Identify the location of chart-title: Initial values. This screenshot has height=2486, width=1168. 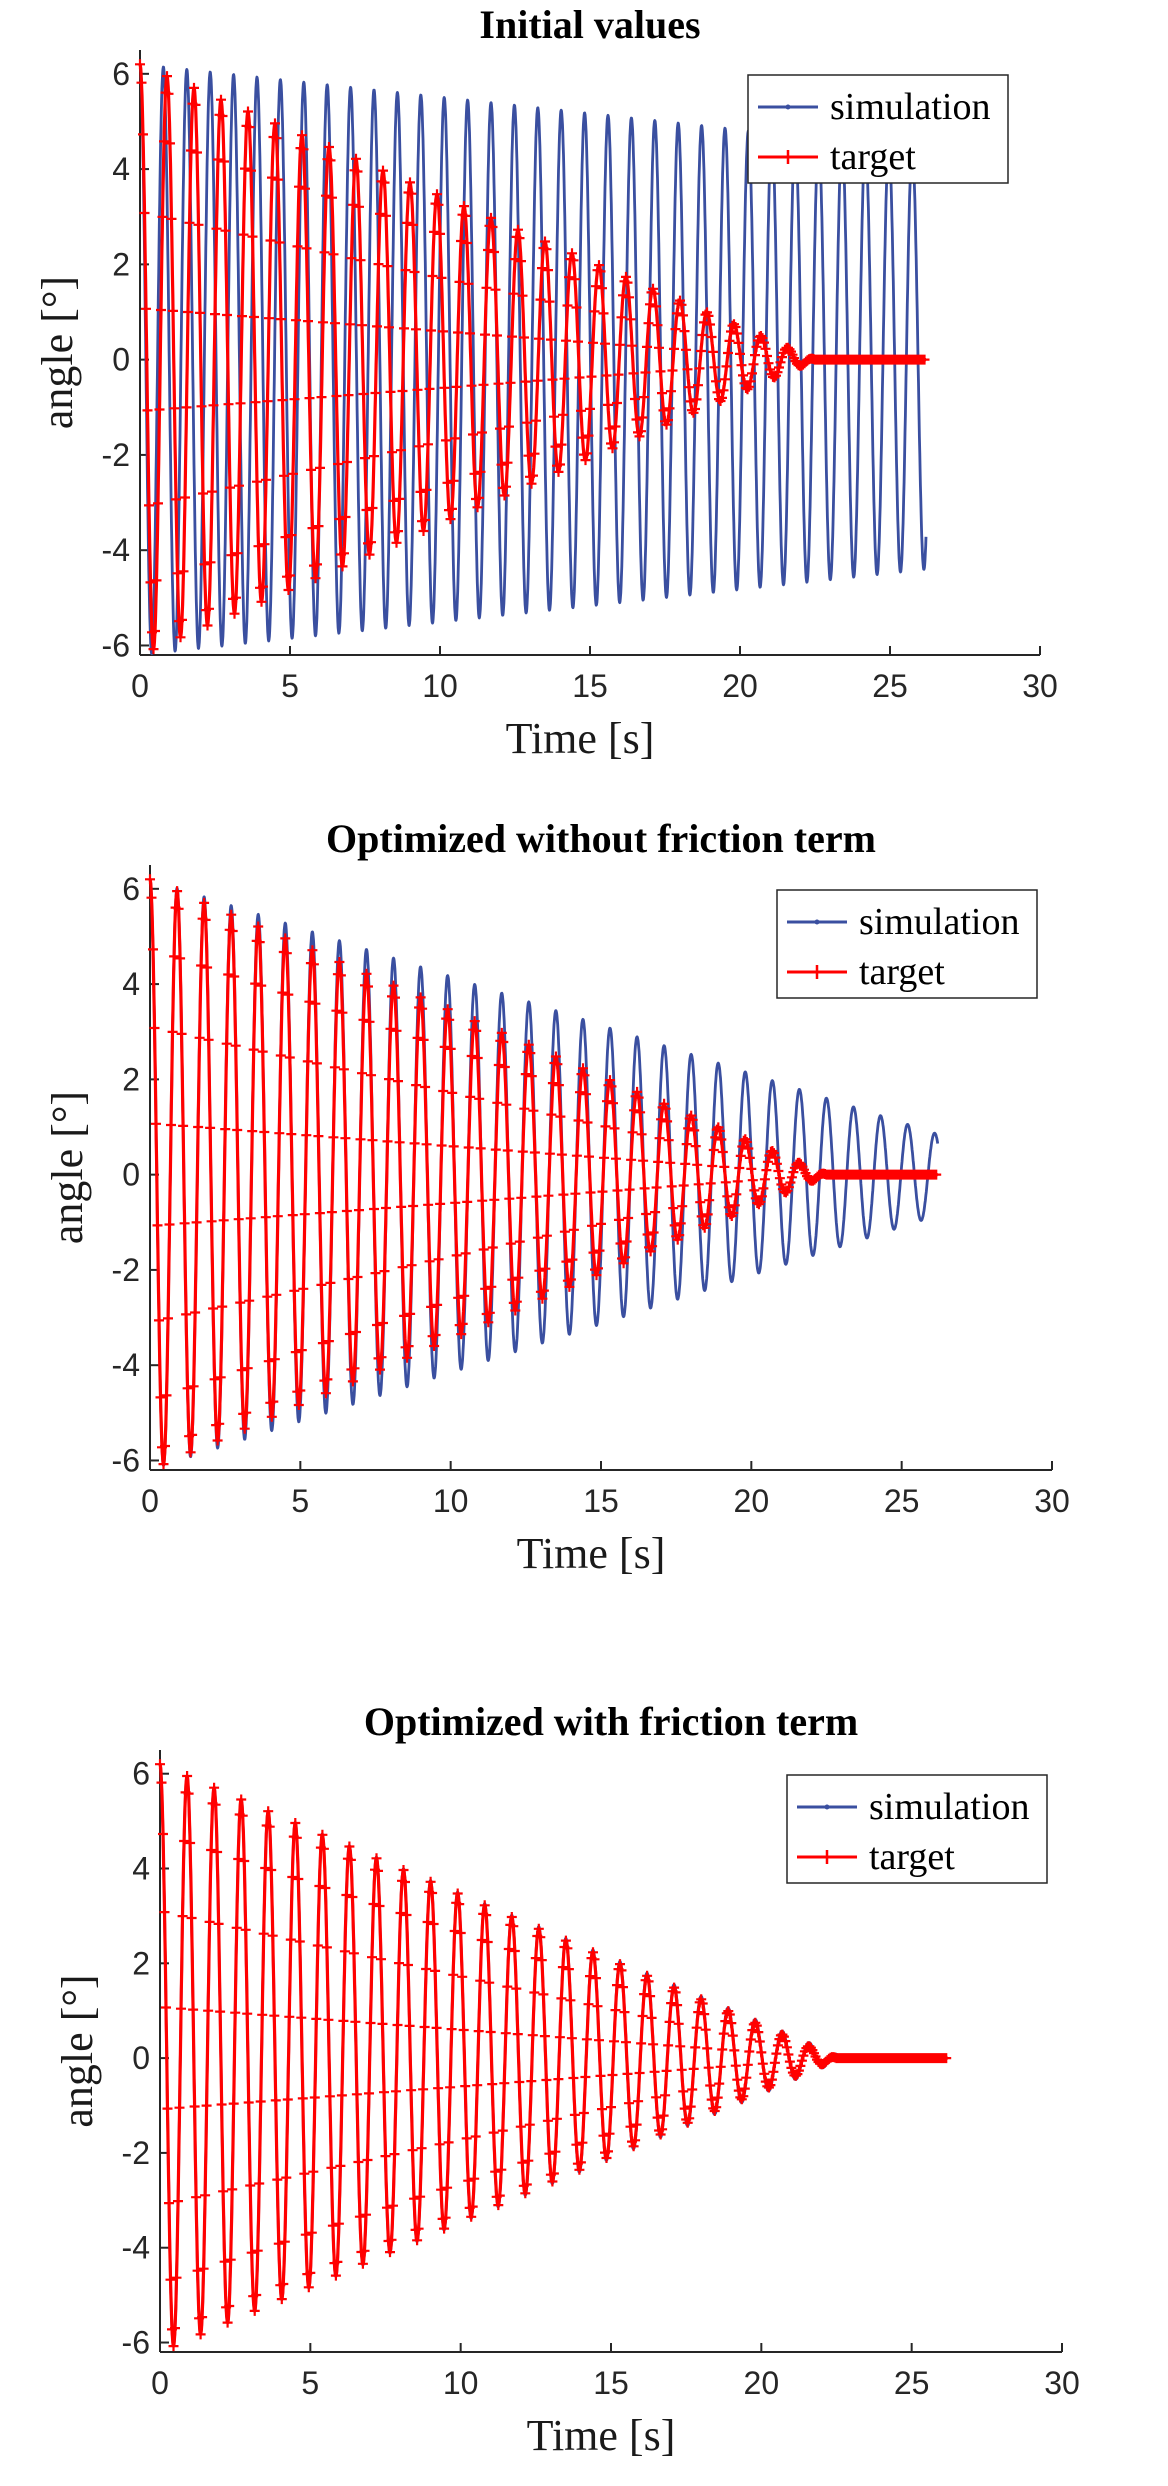
(589, 24).